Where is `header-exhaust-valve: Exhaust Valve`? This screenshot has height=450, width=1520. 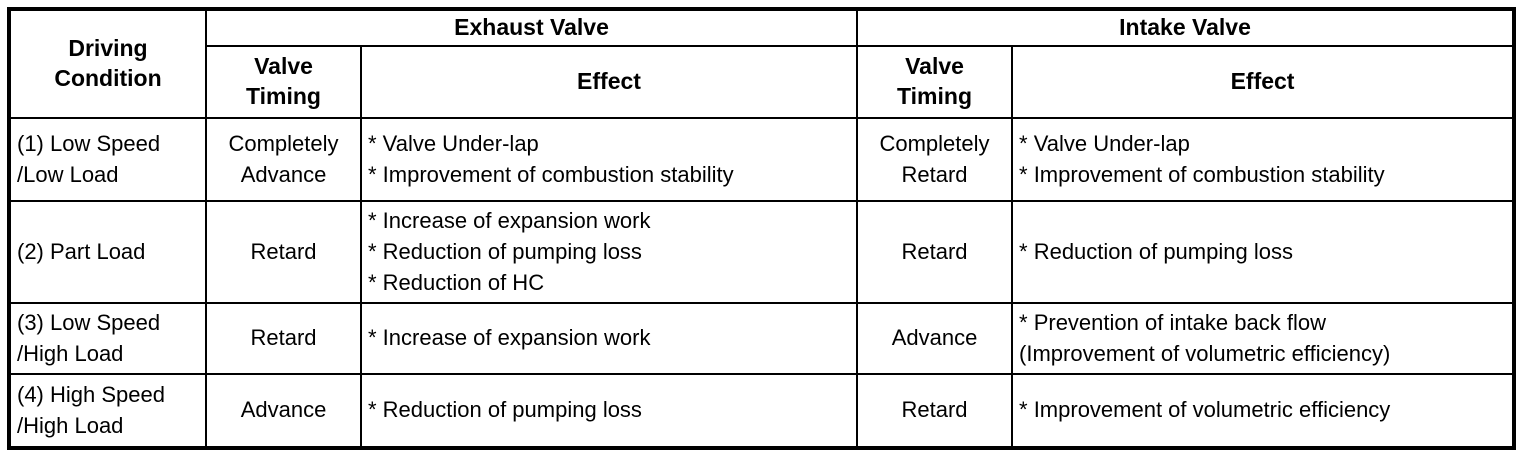
header-exhaust-valve: Exhaust Valve is located at coordinates (531, 27).